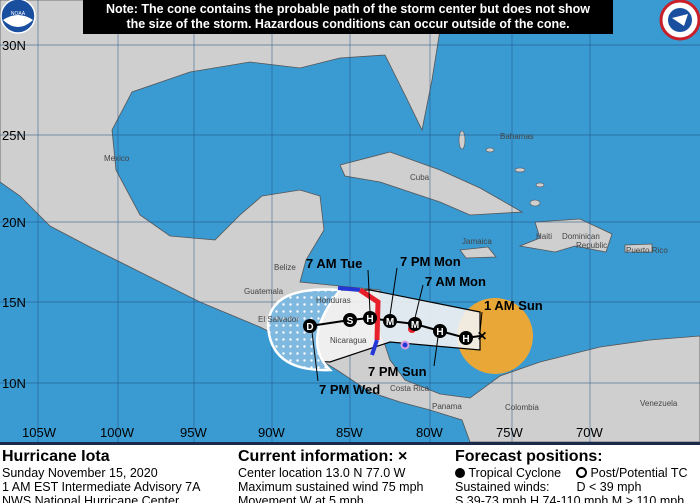 The image size is (700, 503). What do you see at coordinates (14, 302) in the screenshot?
I see `lat-label: 15N` at bounding box center [14, 302].